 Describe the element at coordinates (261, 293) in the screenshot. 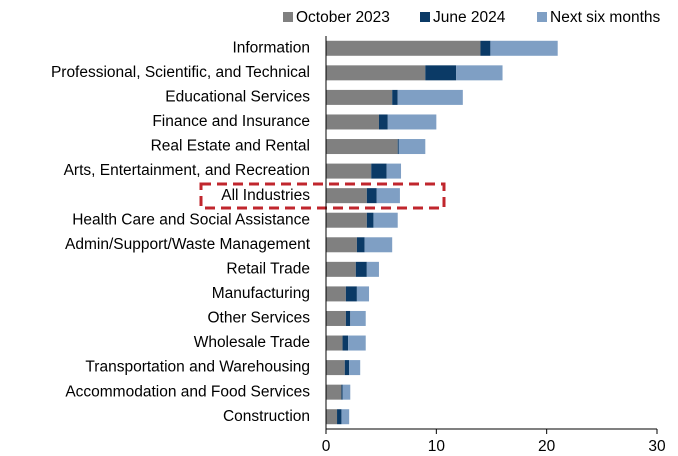

I see `y-tick-label: Manufacturing` at that location.